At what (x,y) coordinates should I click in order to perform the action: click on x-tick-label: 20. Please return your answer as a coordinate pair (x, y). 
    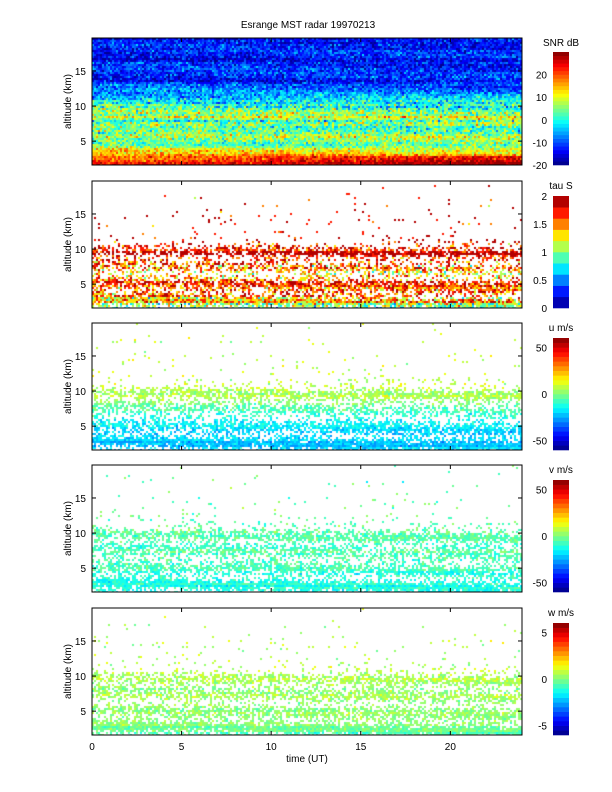
    Looking at the image, I should click on (451, 747).